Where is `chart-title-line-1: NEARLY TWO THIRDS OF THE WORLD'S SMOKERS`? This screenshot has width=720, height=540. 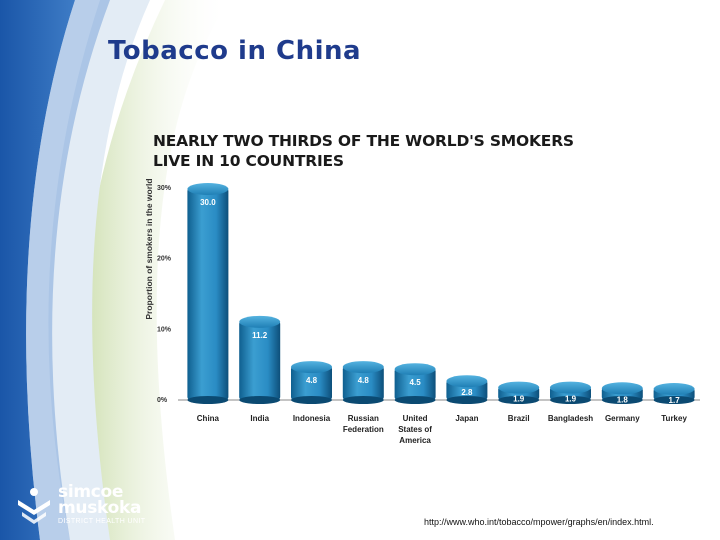 chart-title-line-1: NEARLY TWO THIRDS OF THE WORLD'S SMOKERS is located at coordinates (363, 141).